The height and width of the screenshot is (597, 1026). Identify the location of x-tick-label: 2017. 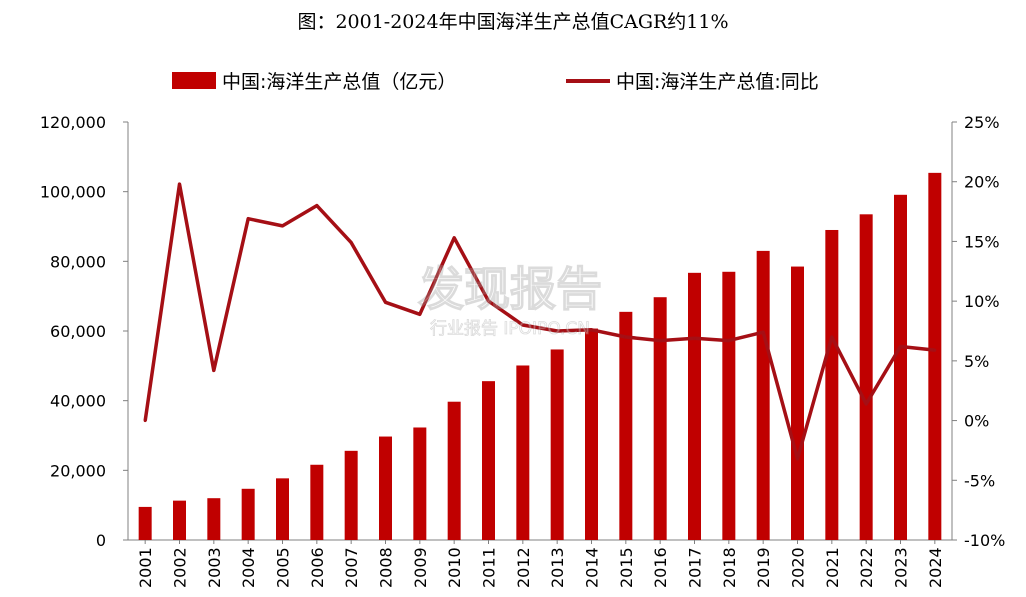
(695, 567).